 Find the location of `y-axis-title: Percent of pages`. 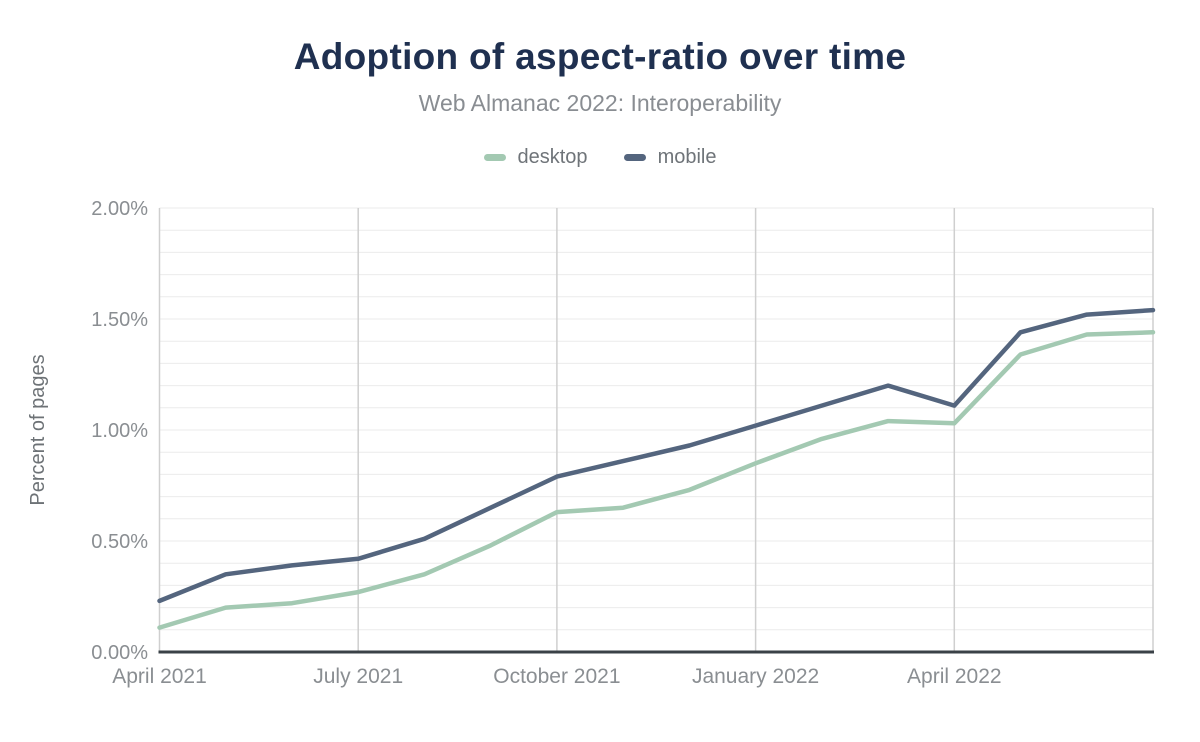

y-axis-title: Percent of pages is located at coordinates (38, 429).